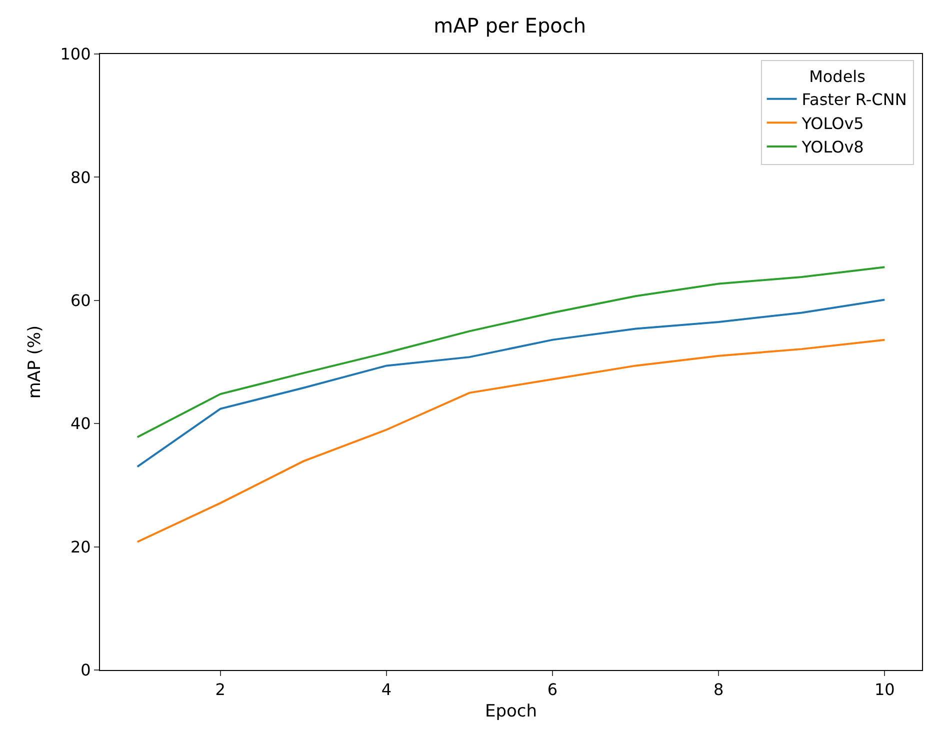  I want to click on y-tick-label: 60, so click(80, 300).